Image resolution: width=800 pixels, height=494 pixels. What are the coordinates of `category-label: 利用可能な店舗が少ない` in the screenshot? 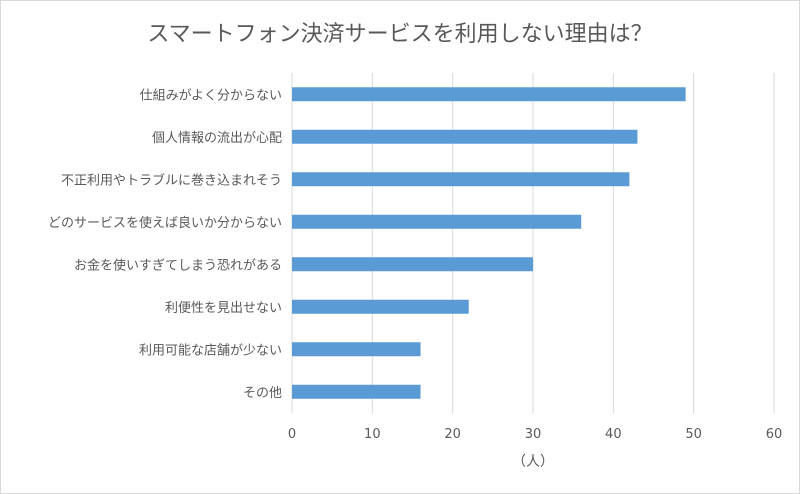 It's located at (210, 350).